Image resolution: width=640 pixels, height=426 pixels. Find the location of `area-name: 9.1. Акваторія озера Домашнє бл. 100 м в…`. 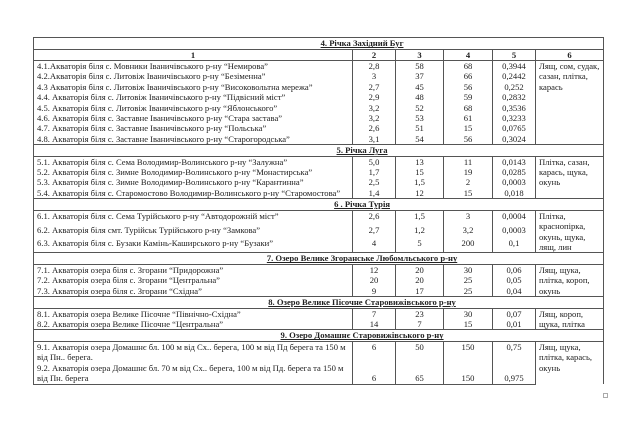

area-name: 9.1. Акваторія озера Домашнє бл. 100 м в… is located at coordinates (193, 351).